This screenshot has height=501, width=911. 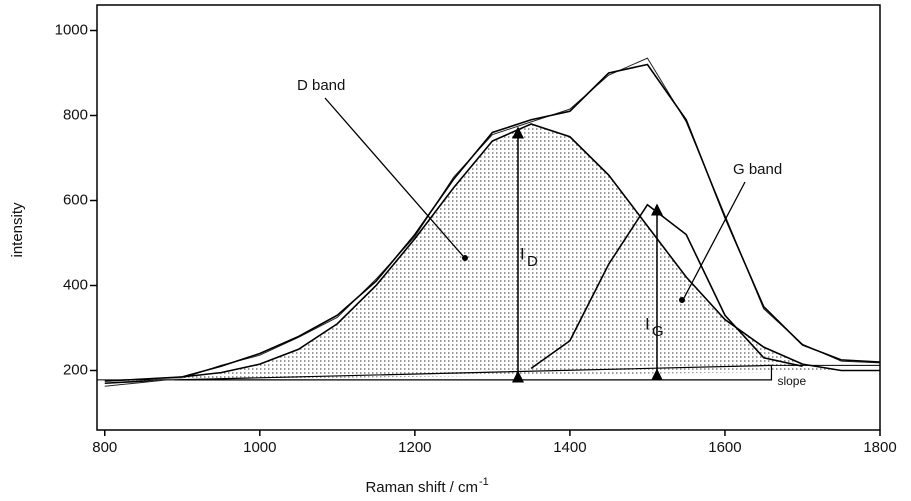 What do you see at coordinates (17, 230) in the screenshot?
I see `y-axis-label: intensity` at bounding box center [17, 230].